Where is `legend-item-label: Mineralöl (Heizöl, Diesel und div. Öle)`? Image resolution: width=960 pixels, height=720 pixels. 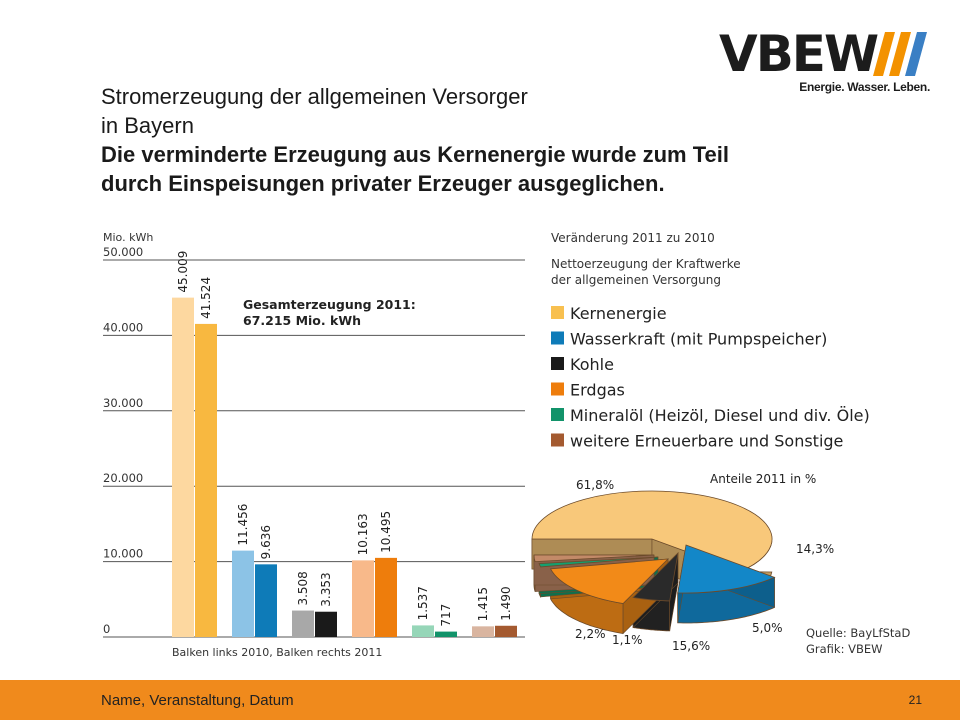
legend-item-label: Mineralöl (Heizöl, Diesel und div. Öle) is located at coordinates (720, 415).